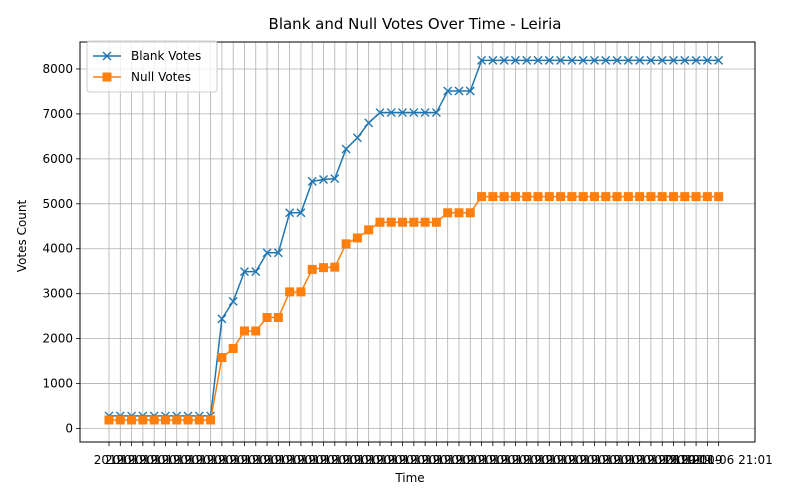 The height and width of the screenshot is (500, 800). What do you see at coordinates (57, 114) in the screenshot?
I see `y-tick-label: 7000` at bounding box center [57, 114].